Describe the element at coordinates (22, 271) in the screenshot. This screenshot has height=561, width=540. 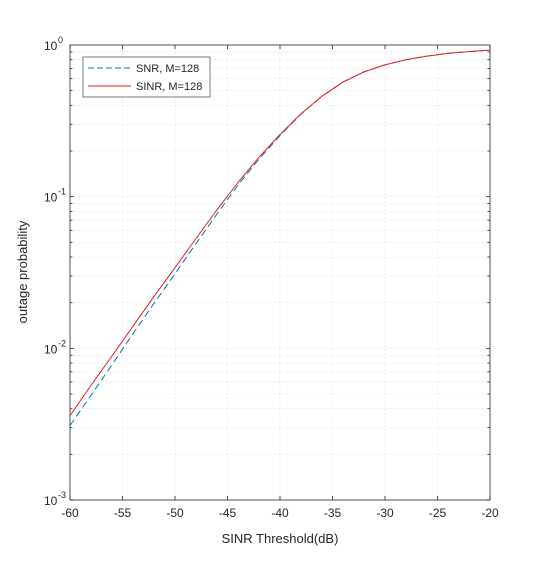
I see `y-axis-label: outage probability` at that location.